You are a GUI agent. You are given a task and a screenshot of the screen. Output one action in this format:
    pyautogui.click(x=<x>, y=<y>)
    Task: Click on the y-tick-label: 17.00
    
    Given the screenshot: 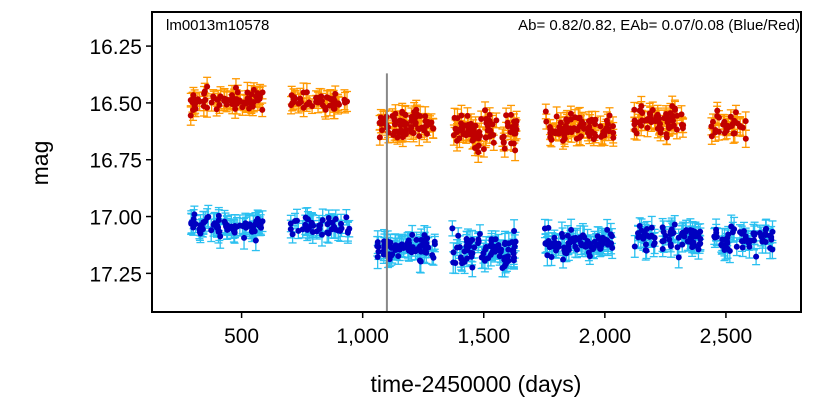 What is the action you would take?
    pyautogui.click(x=115, y=218)
    